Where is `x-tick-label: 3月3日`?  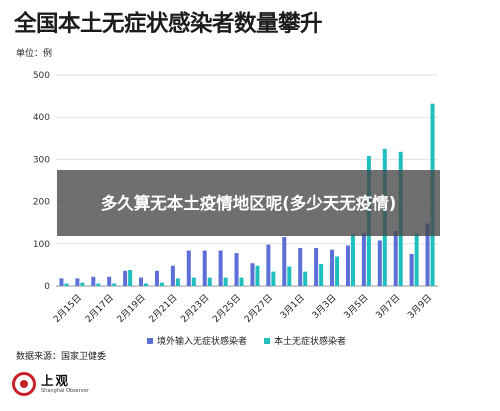
x-tick-label: 3月3日 is located at coordinates (324, 306).